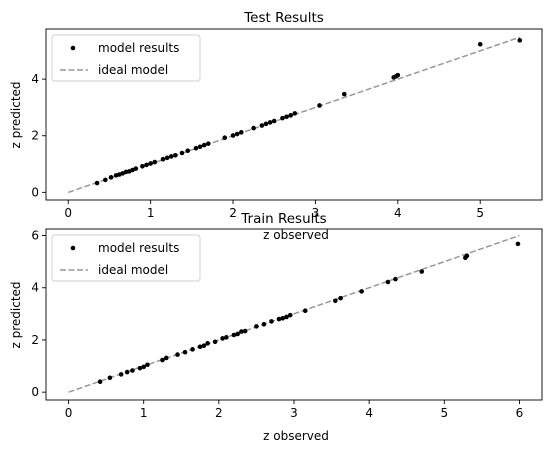 Image resolution: width=554 pixels, height=453 pixels. What do you see at coordinates (294, 410) in the screenshot?
I see `x-axis: 0 1 2 3 4 5 6` at bounding box center [294, 410].